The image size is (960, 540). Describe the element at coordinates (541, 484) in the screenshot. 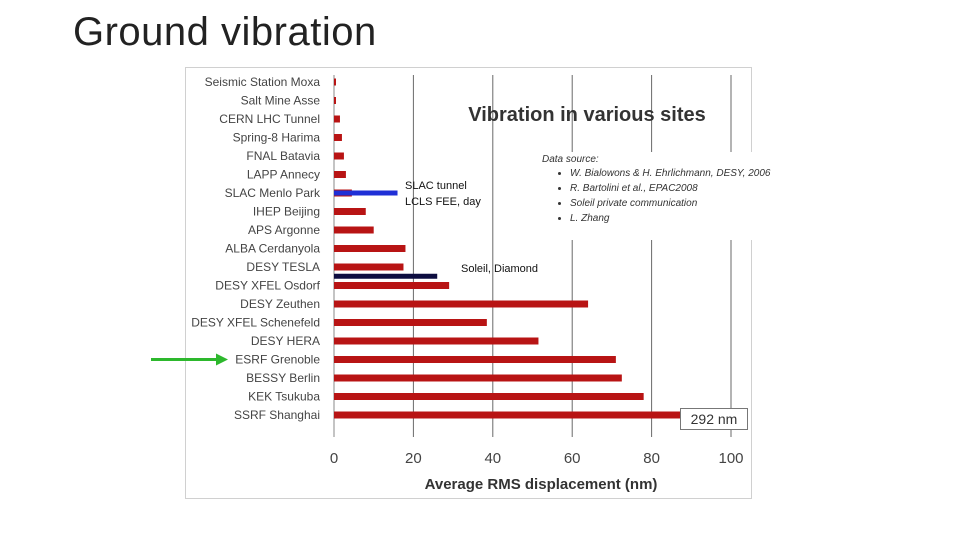

I see `x-axis-label: Average RMS displacement (nm)` at that location.